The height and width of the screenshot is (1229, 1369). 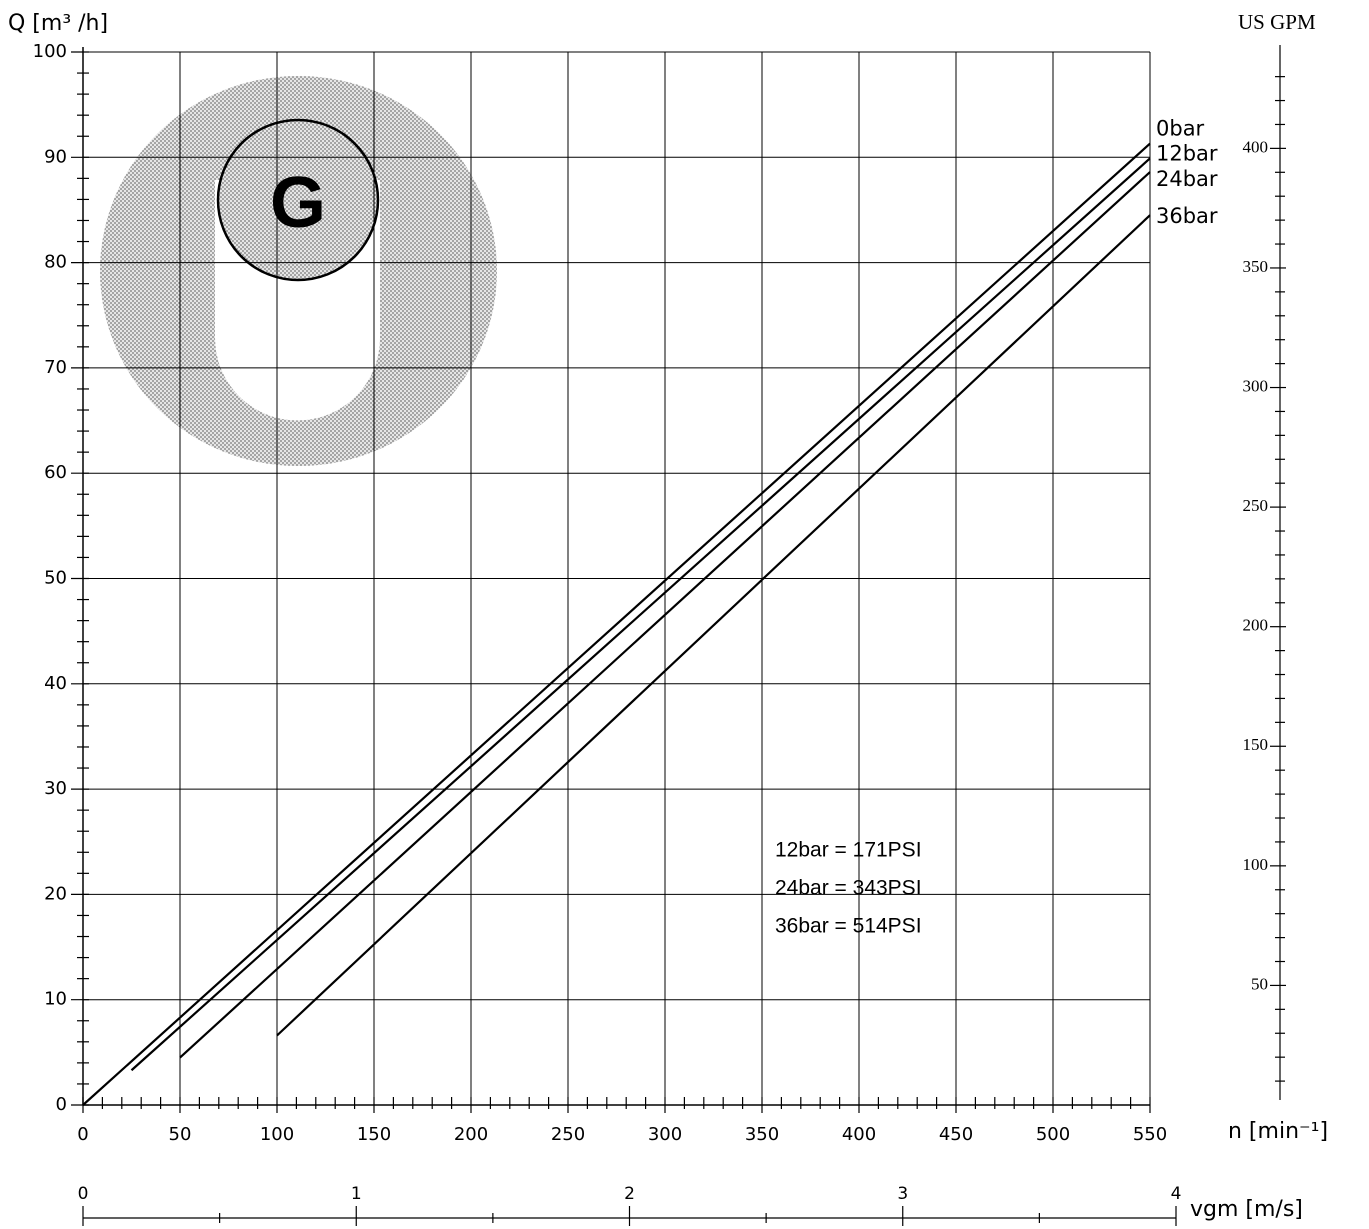 I want to click on logo-circle, so click(x=298, y=200).